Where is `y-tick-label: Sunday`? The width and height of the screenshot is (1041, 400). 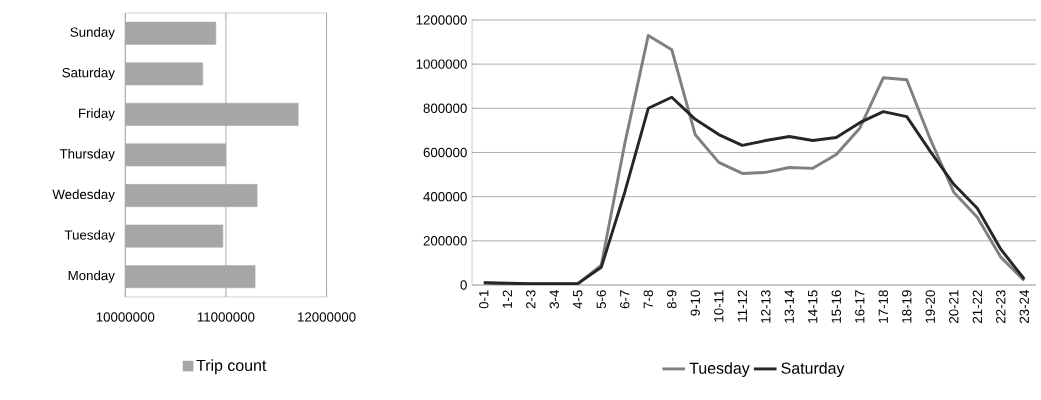
y-tick-label: Sunday is located at coordinates (92, 33).